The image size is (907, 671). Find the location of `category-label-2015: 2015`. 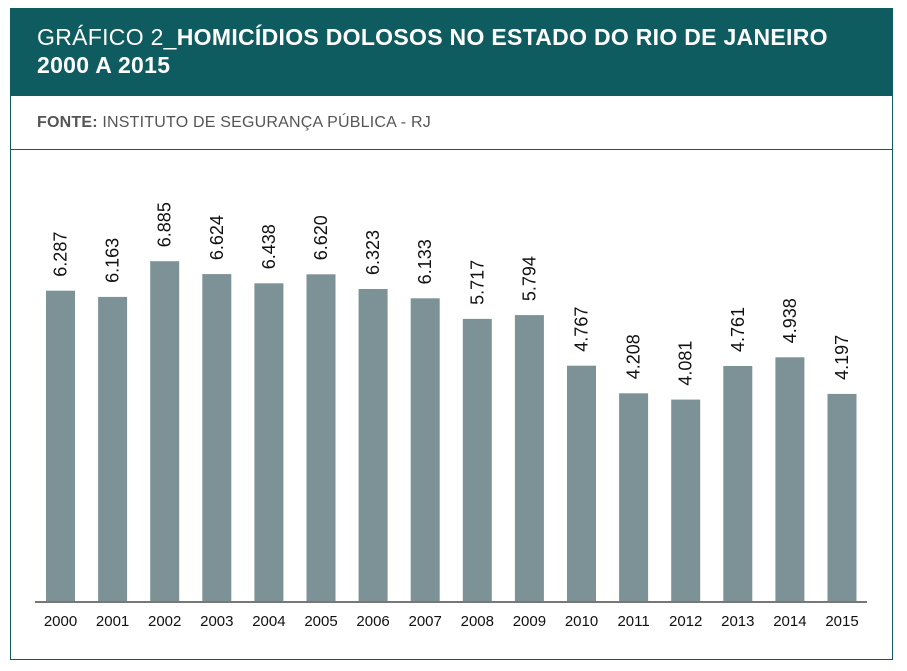

category-label-2015: 2015 is located at coordinates (841, 621).